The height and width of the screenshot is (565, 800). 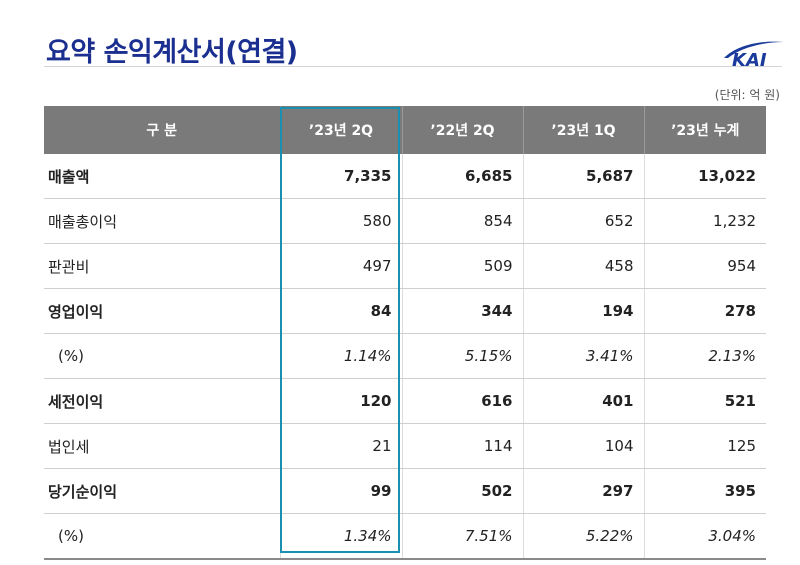 I want to click on table-row: 영업이익 84 344 194 278, so click(x=405, y=311).